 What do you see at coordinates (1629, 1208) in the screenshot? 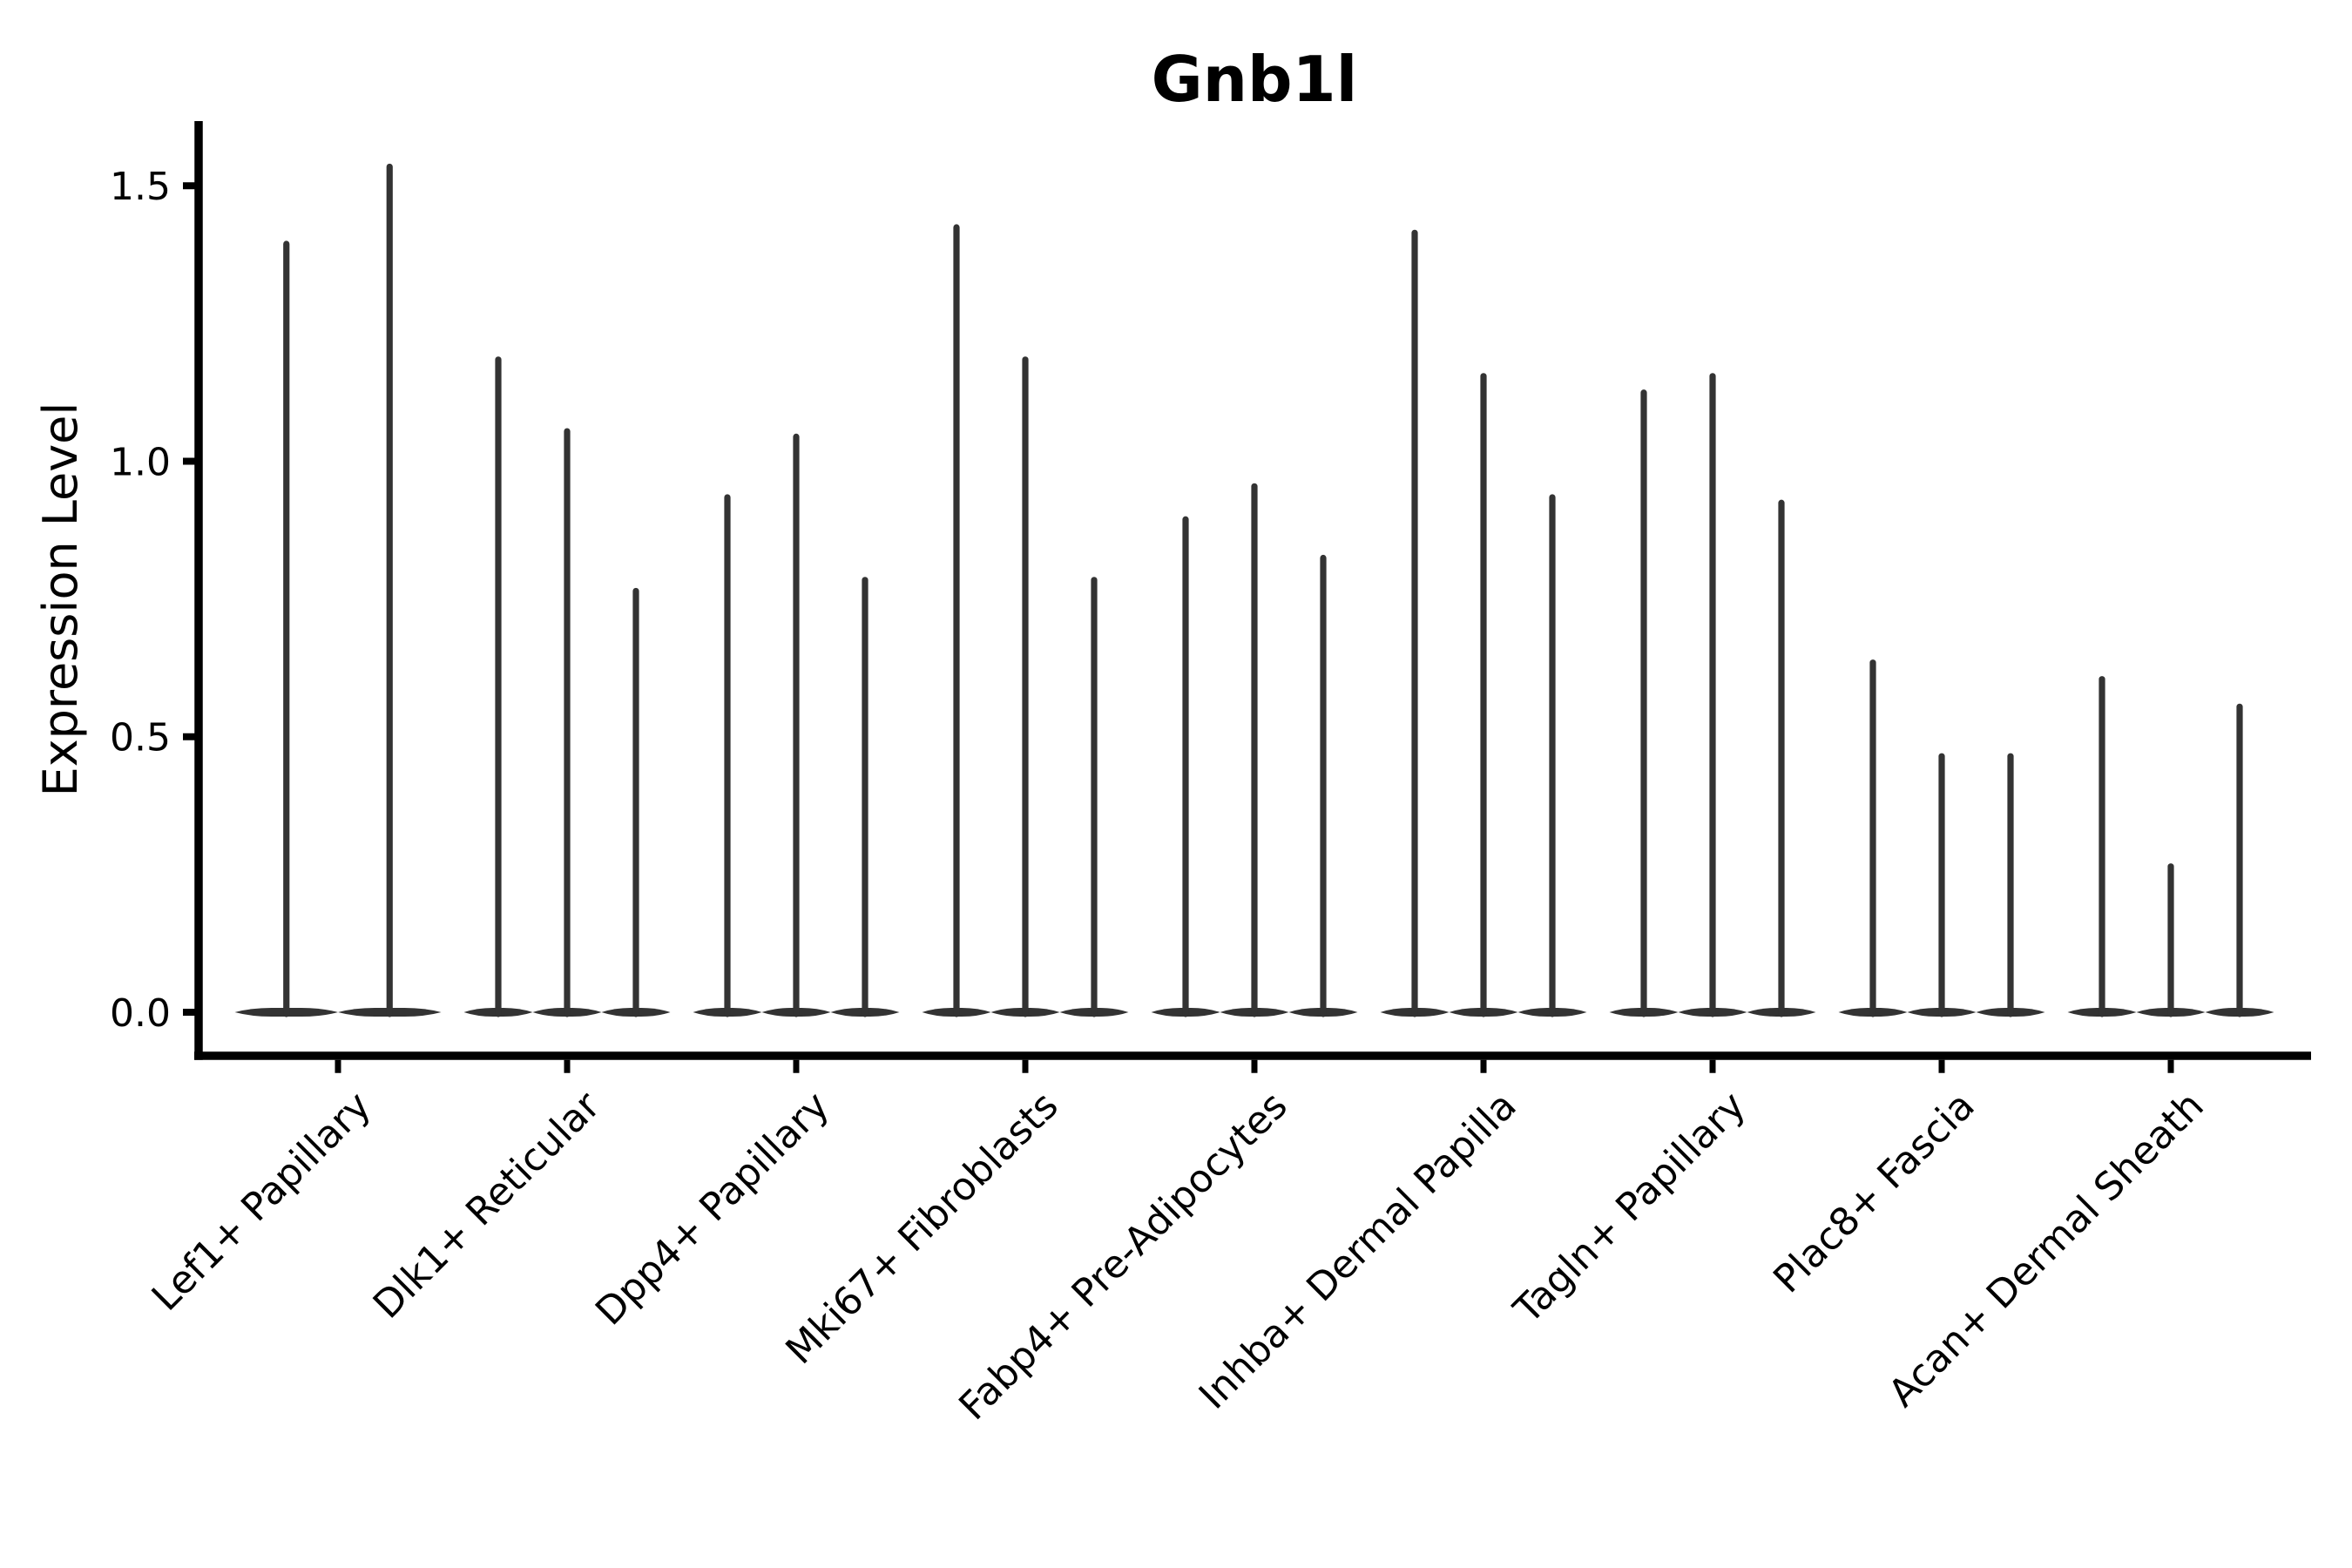
I see `x-tick-label: Tagln+ Papillary` at bounding box center [1629, 1208].